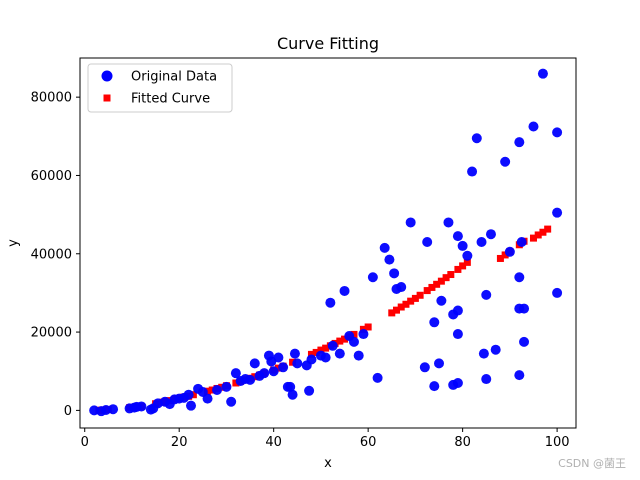  What do you see at coordinates (179, 442) in the screenshot?
I see `x-tick-label: 20` at bounding box center [179, 442].